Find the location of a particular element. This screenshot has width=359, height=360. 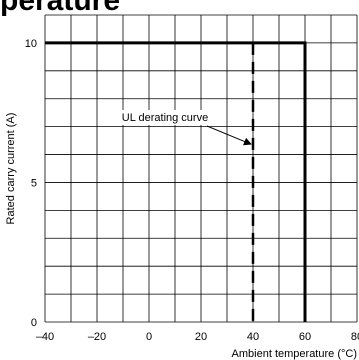

annotation-label: UL derating curve is located at coordinates (165, 118).